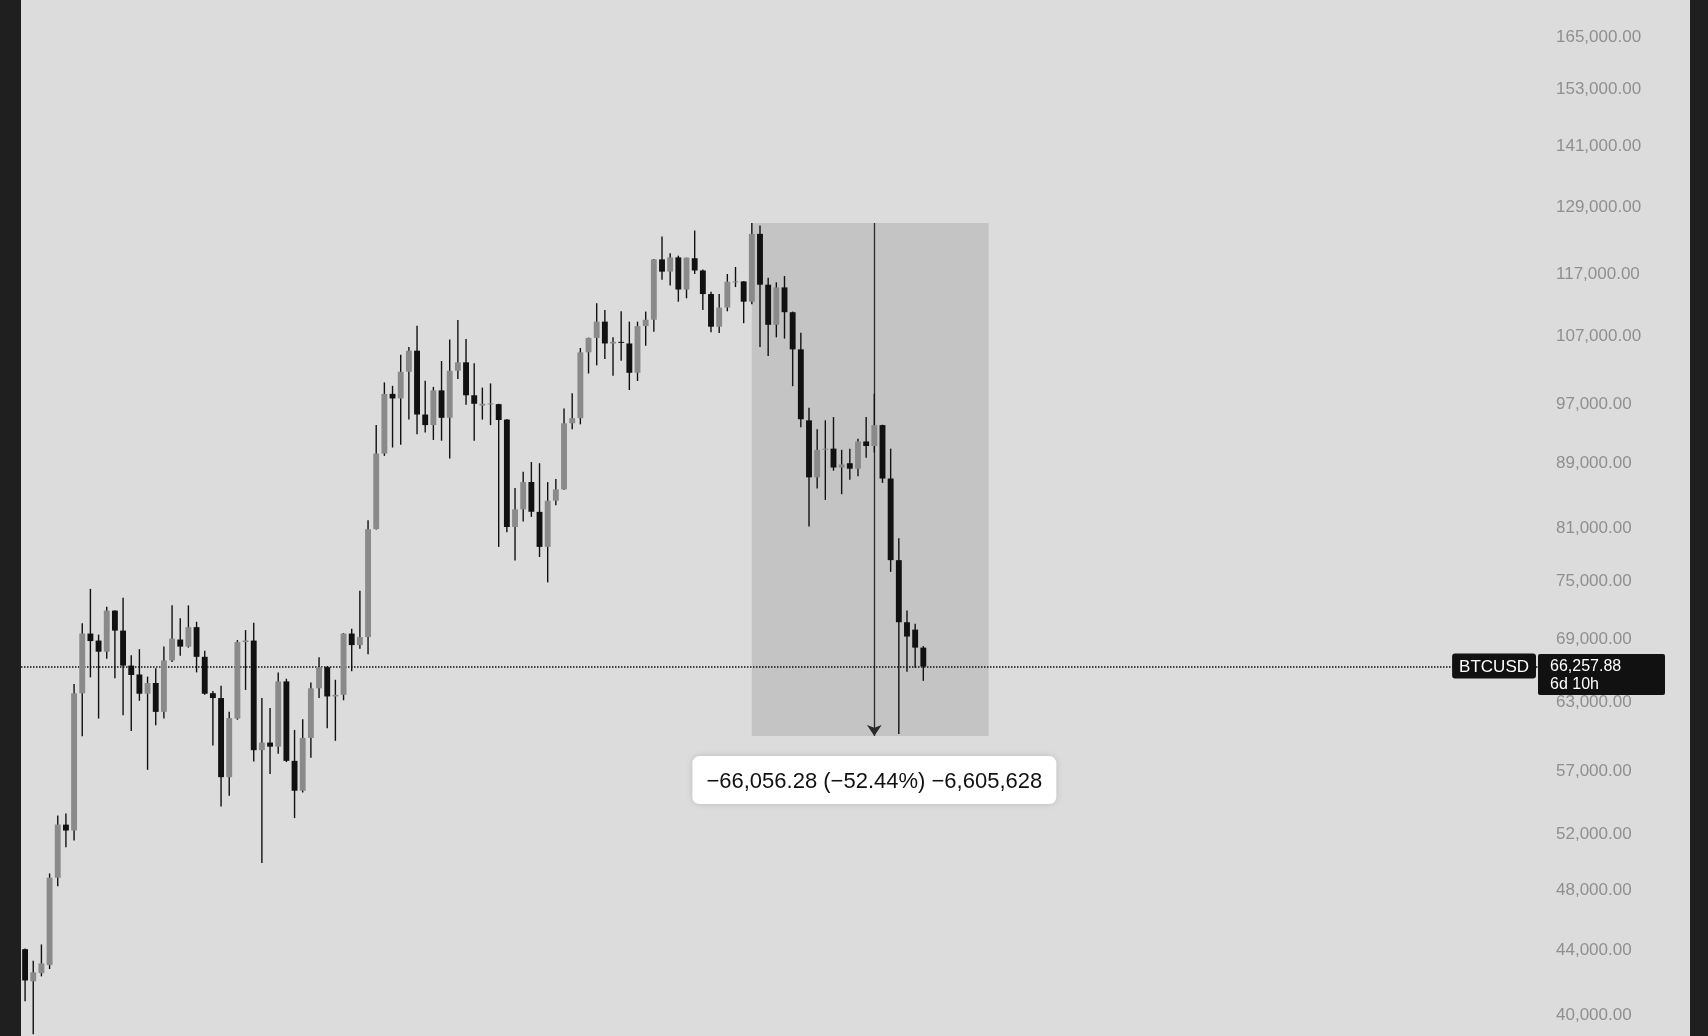  Describe the element at coordinates (1594, 403) in the screenshot. I see `y-tick-label: 97,000.00` at that location.